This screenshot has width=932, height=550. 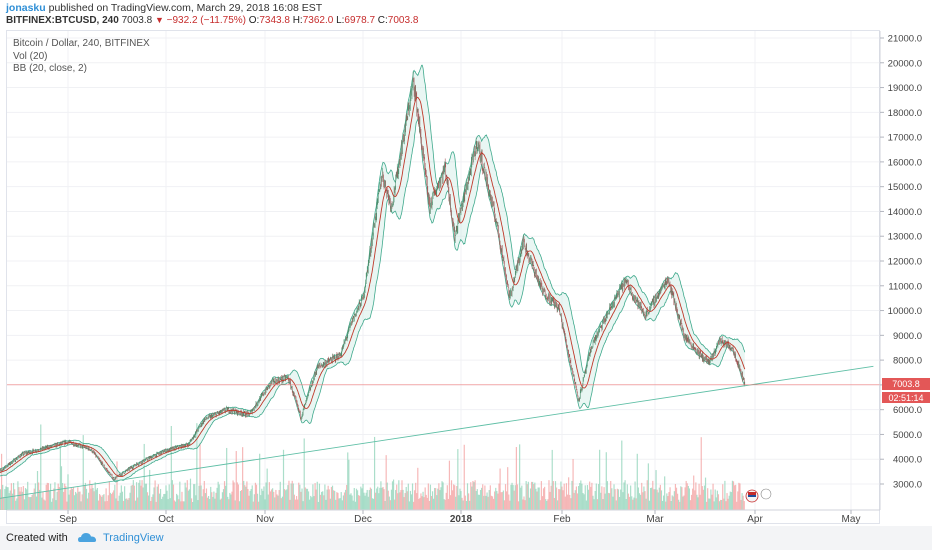 What do you see at coordinates (133, 538) in the screenshot?
I see `tradingview-brand: TradingView` at bounding box center [133, 538].